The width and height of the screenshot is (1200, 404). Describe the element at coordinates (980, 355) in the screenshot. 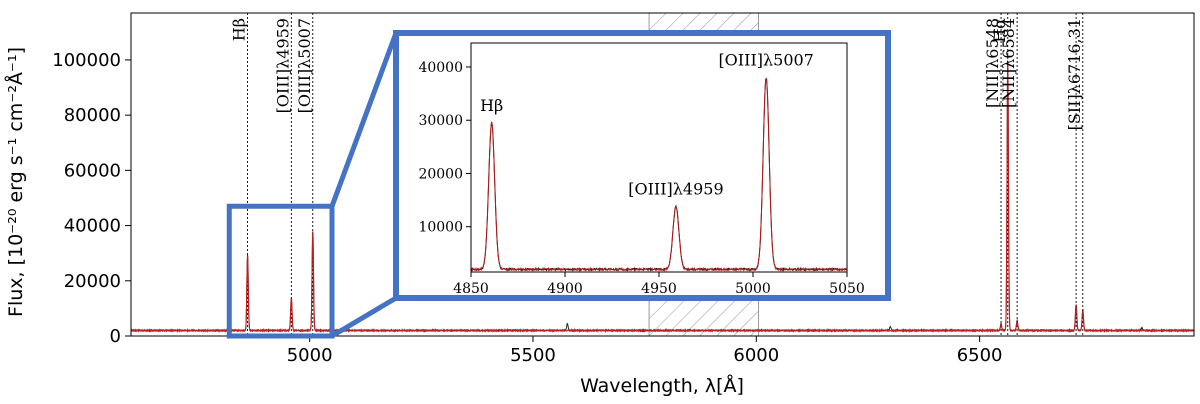

I see `x-tick-label: 6500` at that location.